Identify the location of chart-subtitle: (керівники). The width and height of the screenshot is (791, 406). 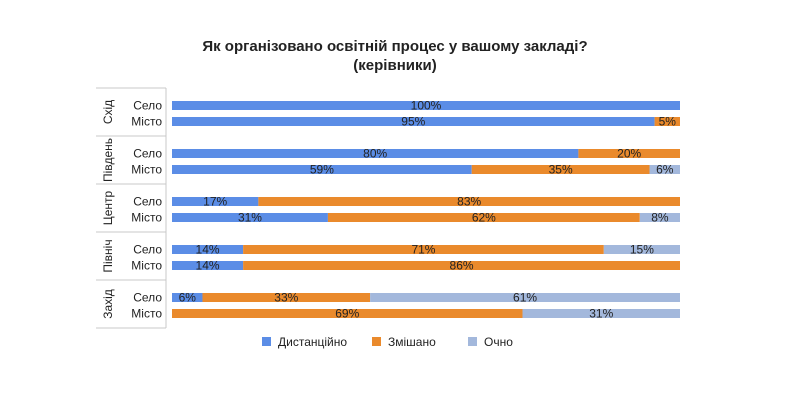
(394, 65).